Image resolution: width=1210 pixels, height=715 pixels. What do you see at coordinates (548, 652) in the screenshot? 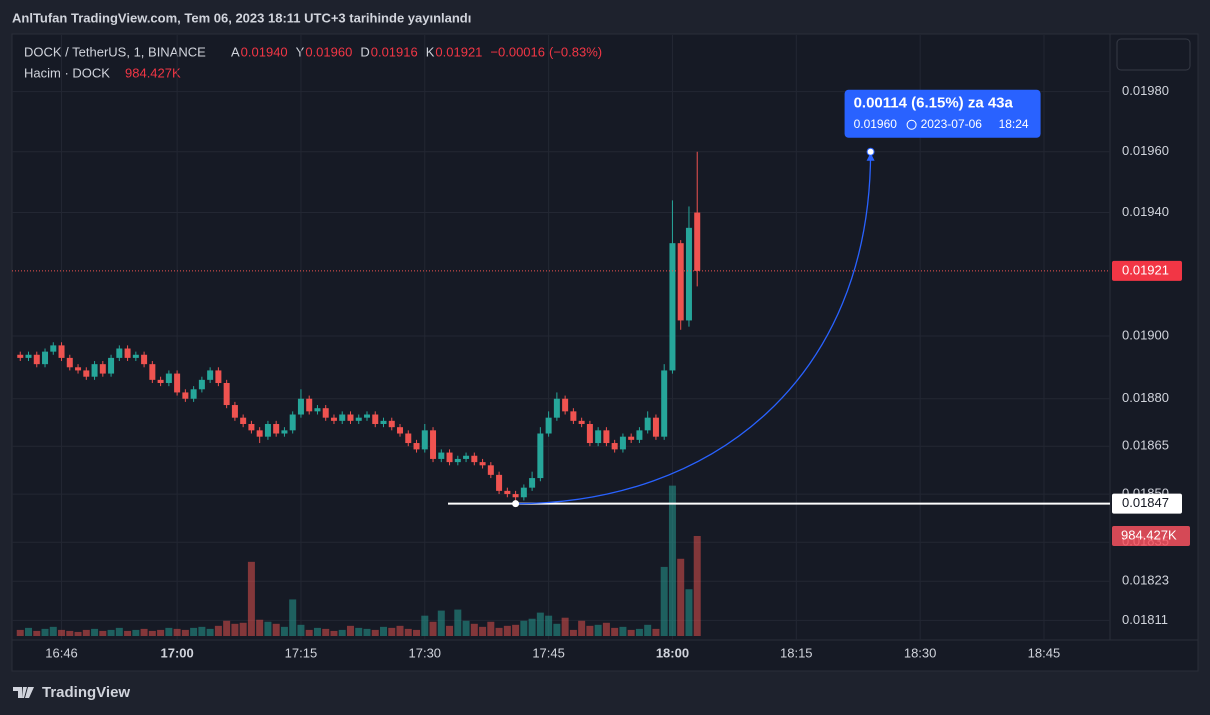
I see `x-tick-label: 17:45` at bounding box center [548, 652].